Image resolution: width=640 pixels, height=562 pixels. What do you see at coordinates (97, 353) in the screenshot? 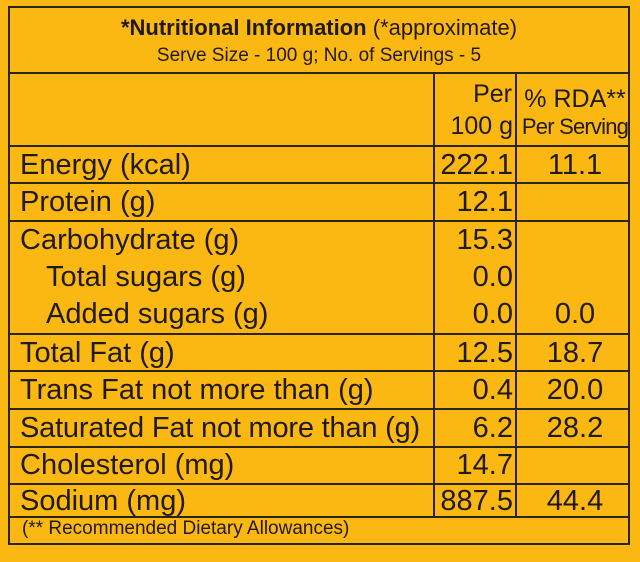
I see `row-label-total-fat: Total Fat (g)` at bounding box center [97, 353].